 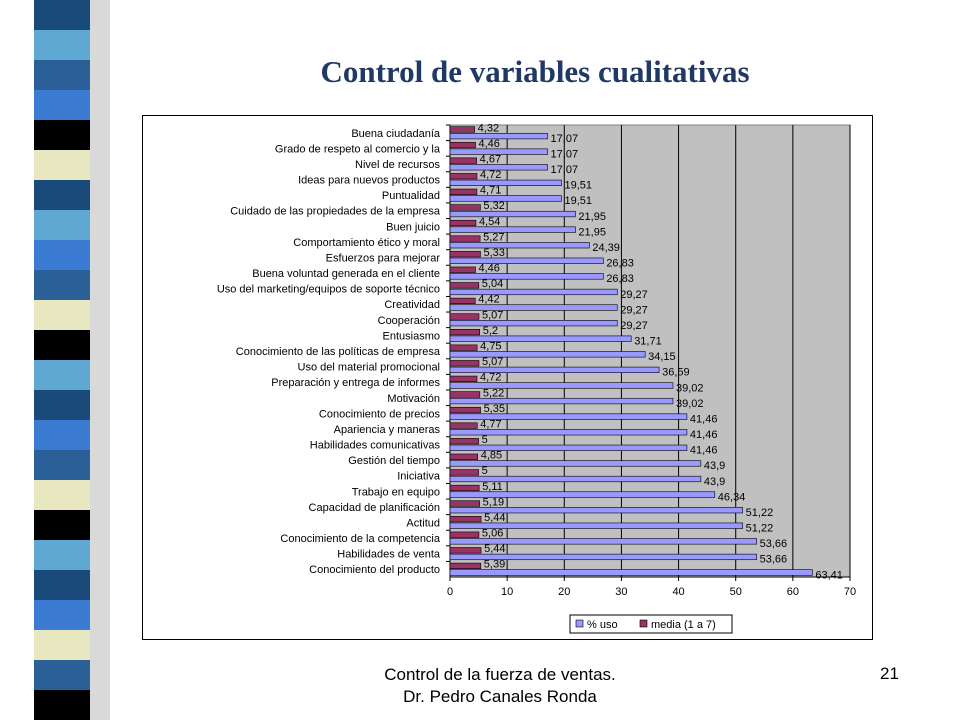 What do you see at coordinates (380, 414) in the screenshot?
I see `category-label: Conocimiento de precios` at bounding box center [380, 414].